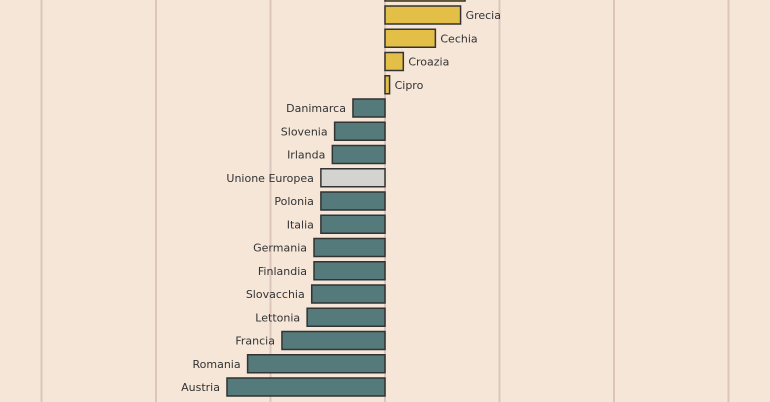  I want to click on category-label: Slovenia, so click(304, 131).